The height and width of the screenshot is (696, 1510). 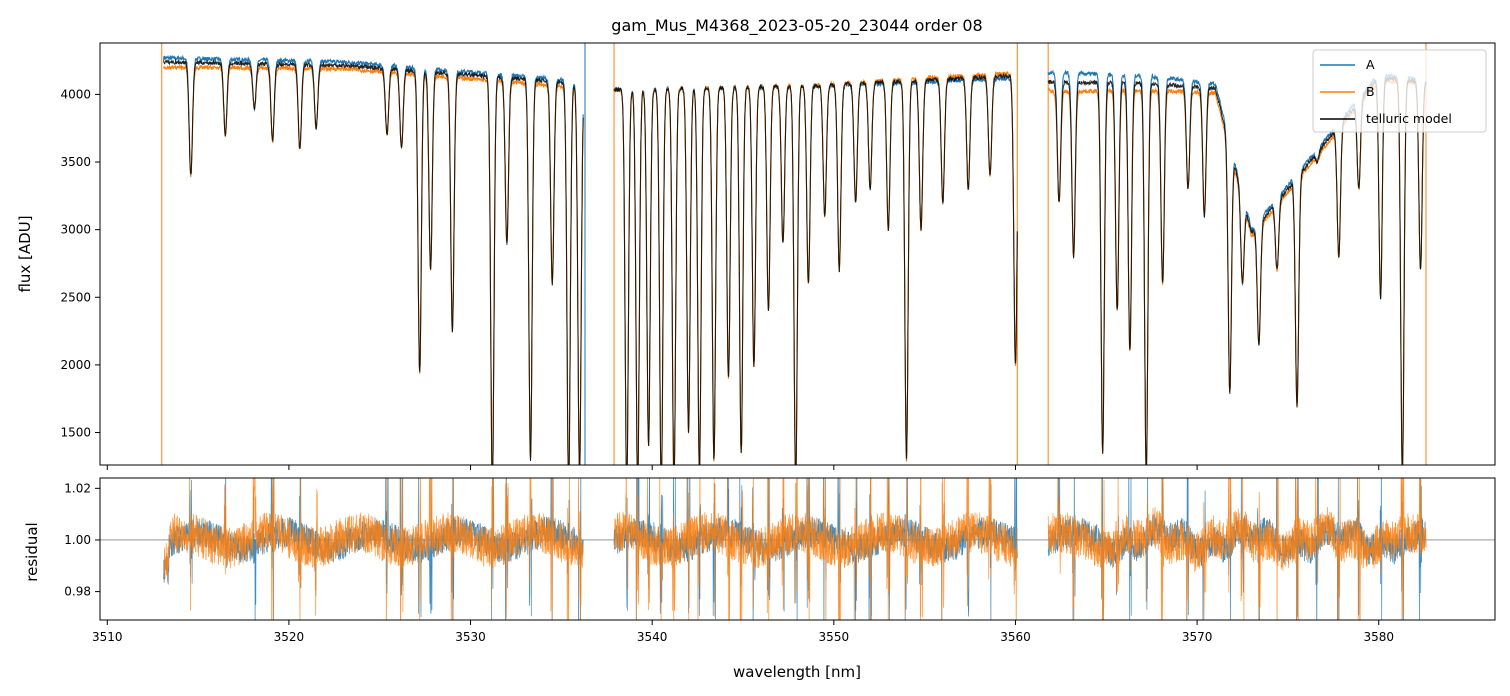 I want to click on x-axis-label: wavelength [nm], so click(x=797, y=672).